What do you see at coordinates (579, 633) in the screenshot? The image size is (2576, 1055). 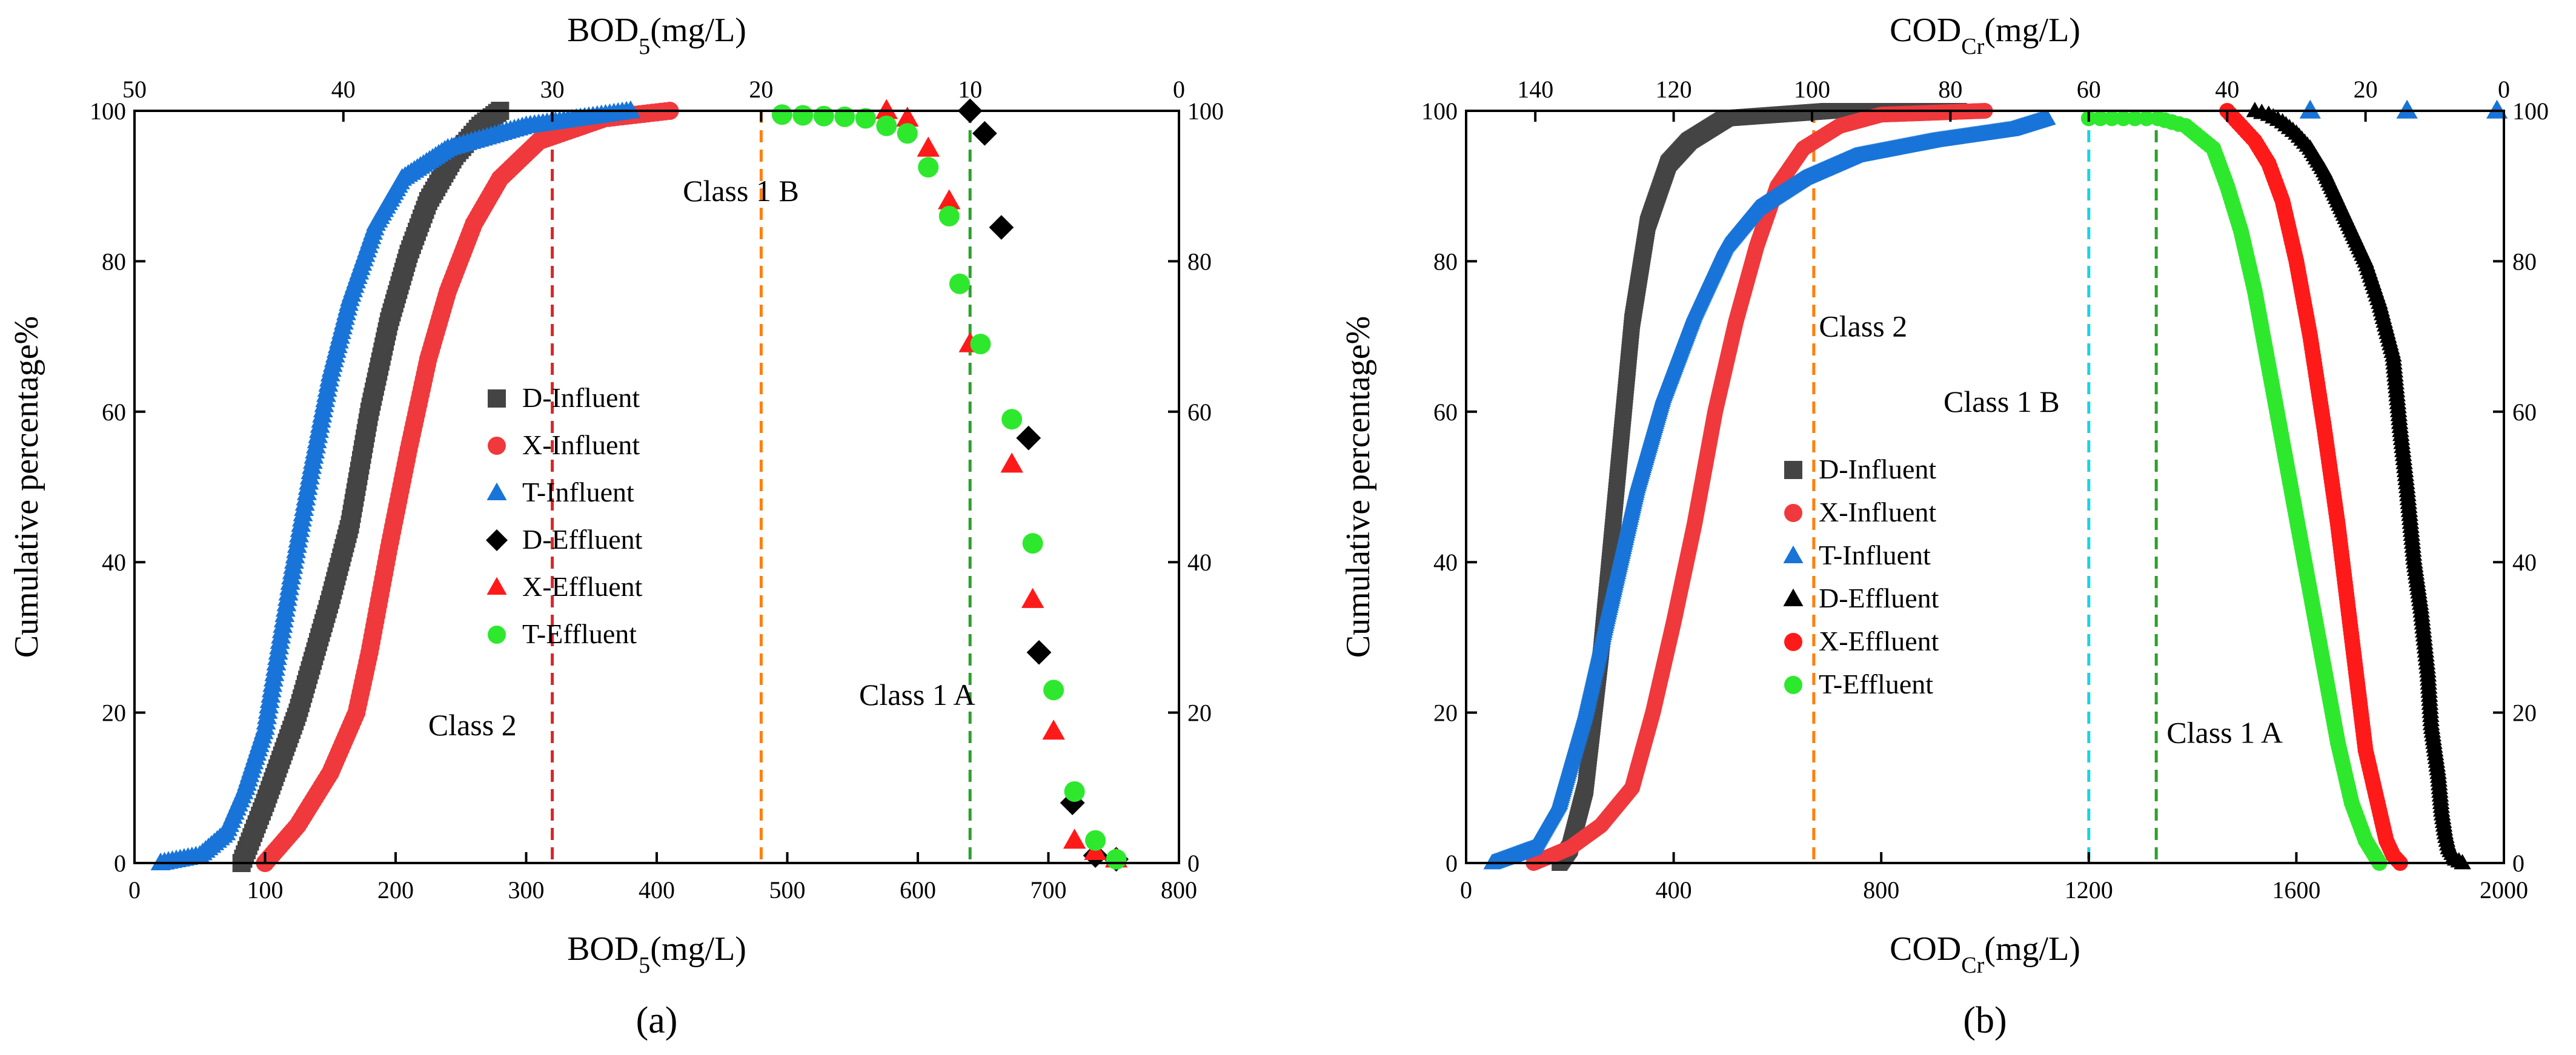 I see `legend-label: T-Effluent` at bounding box center [579, 633].